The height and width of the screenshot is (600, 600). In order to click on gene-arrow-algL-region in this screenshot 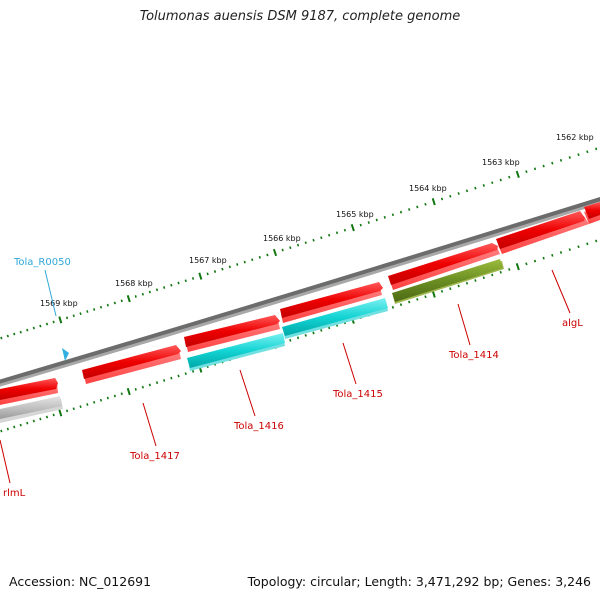, I will do `click(540, 230)`.